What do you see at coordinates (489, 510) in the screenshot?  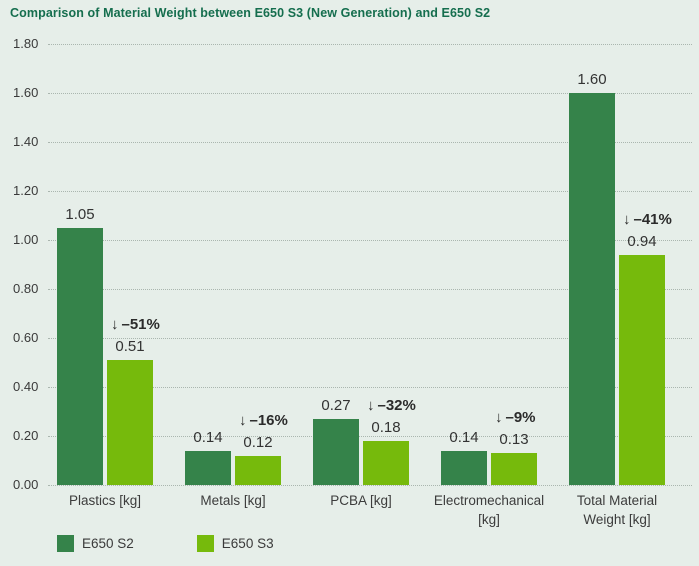 I see `category-label-4: Electromechanical [kg]` at bounding box center [489, 510].